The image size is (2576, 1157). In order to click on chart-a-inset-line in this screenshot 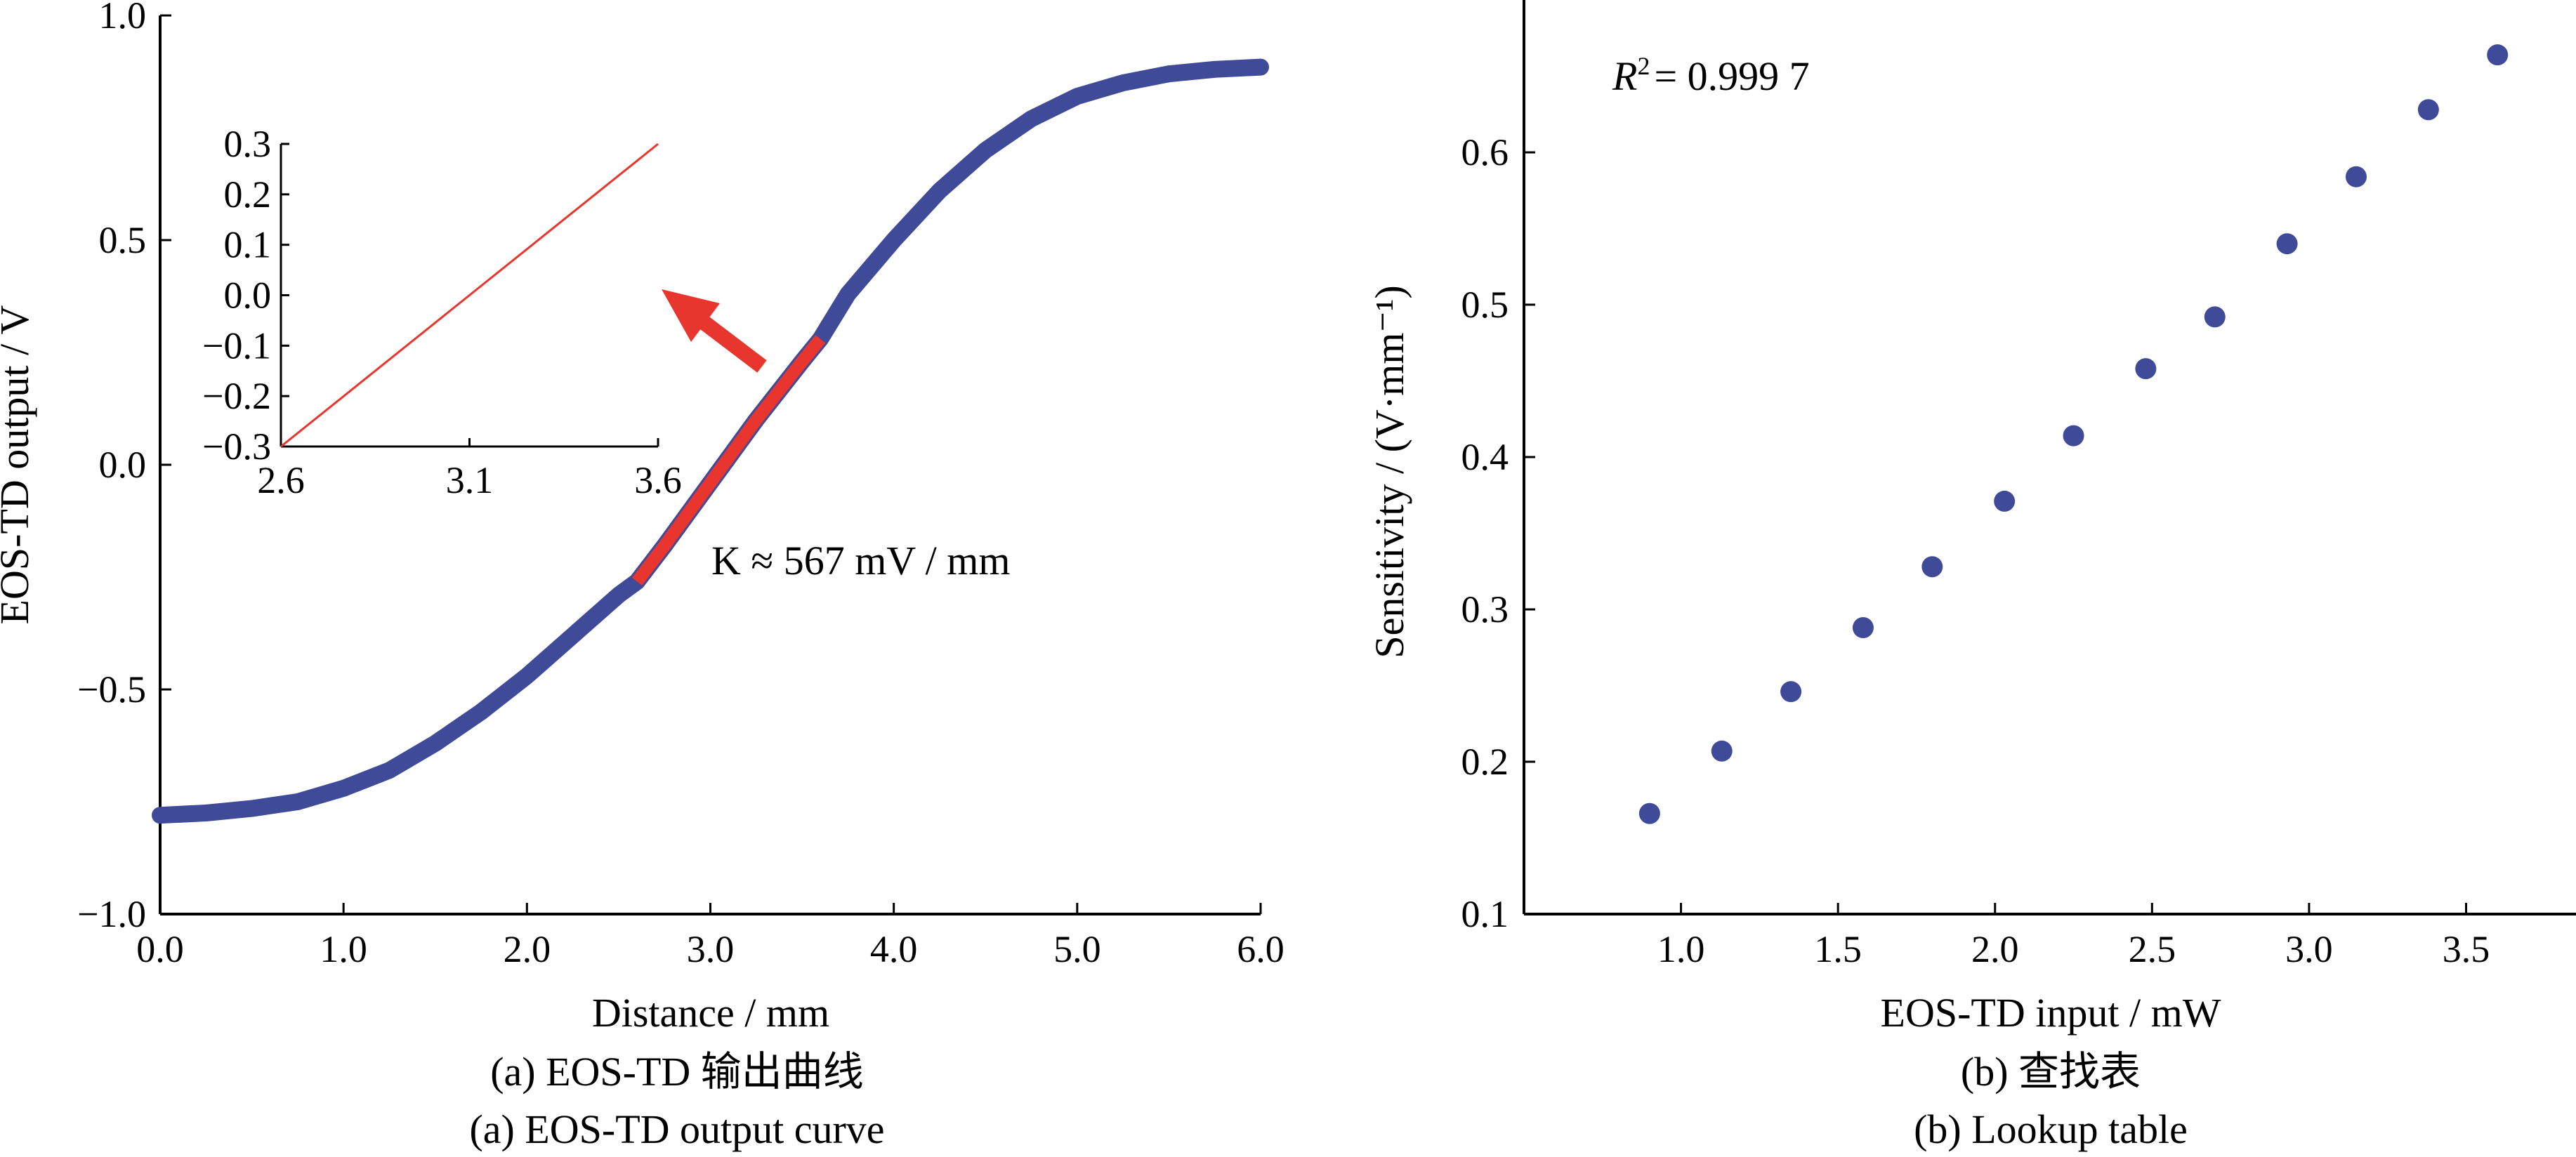, I will do `click(469, 295)`.